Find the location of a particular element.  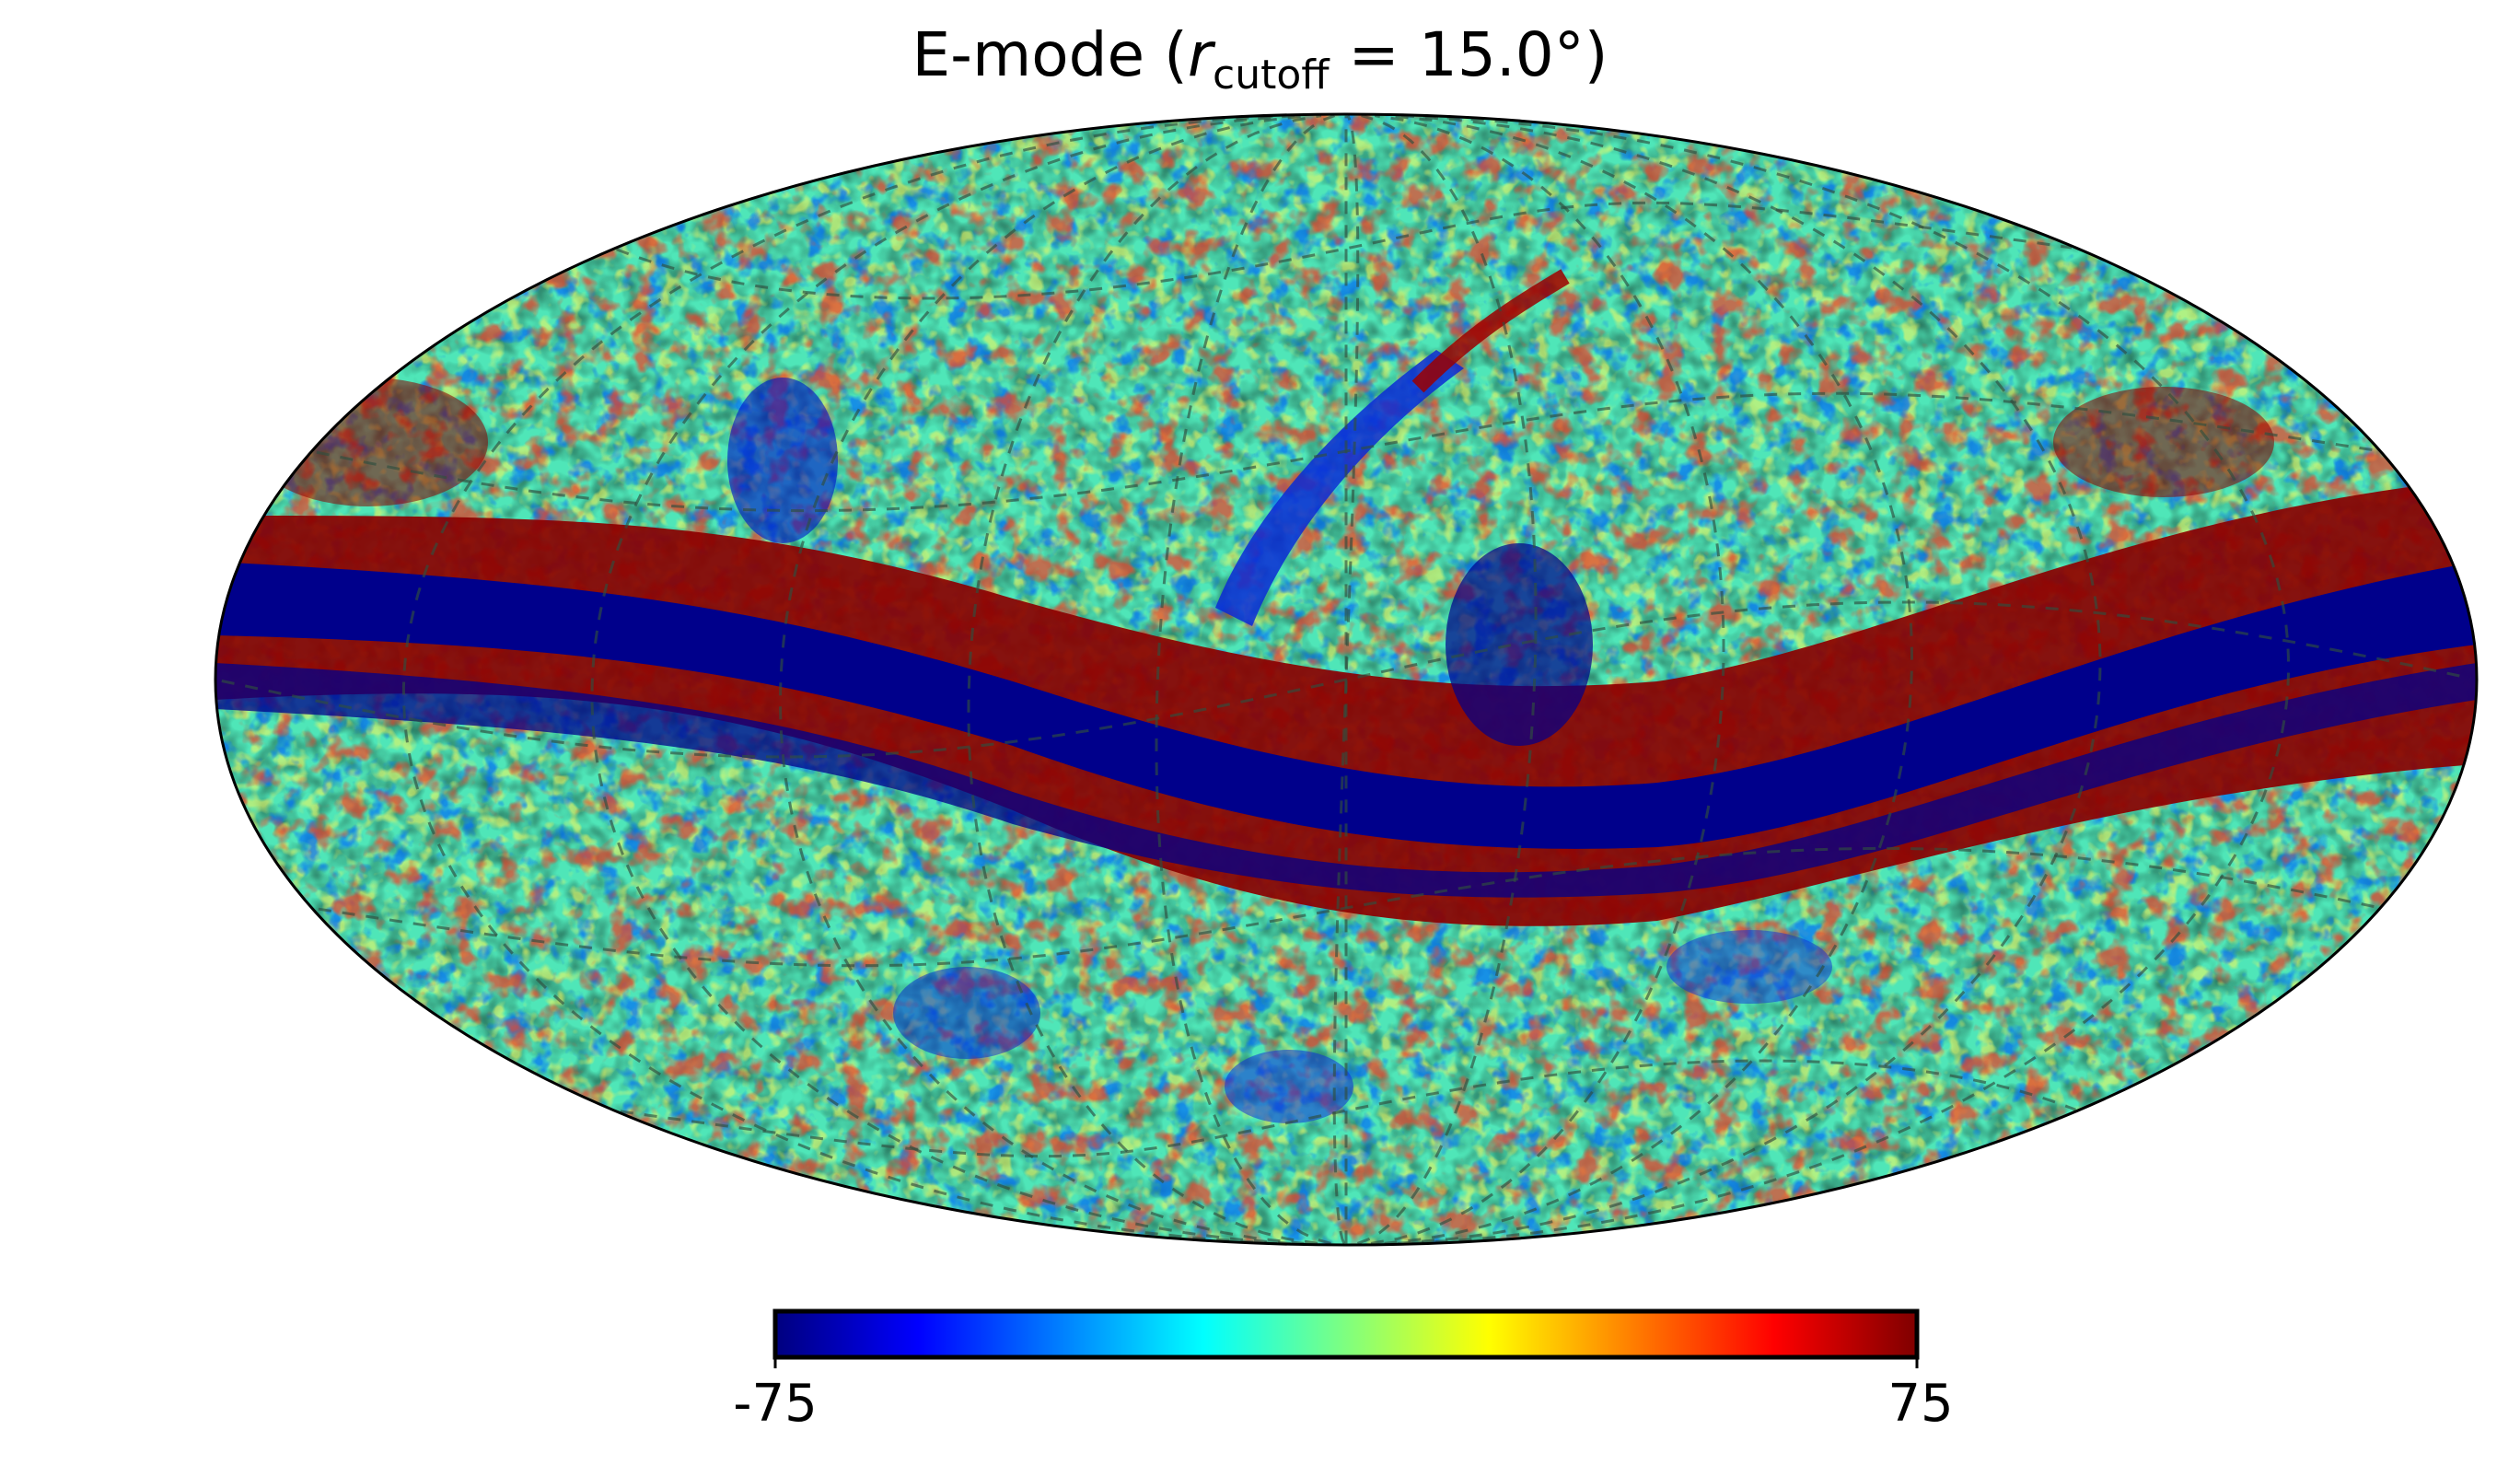

equator-line is located at coordinates (1346, 679).